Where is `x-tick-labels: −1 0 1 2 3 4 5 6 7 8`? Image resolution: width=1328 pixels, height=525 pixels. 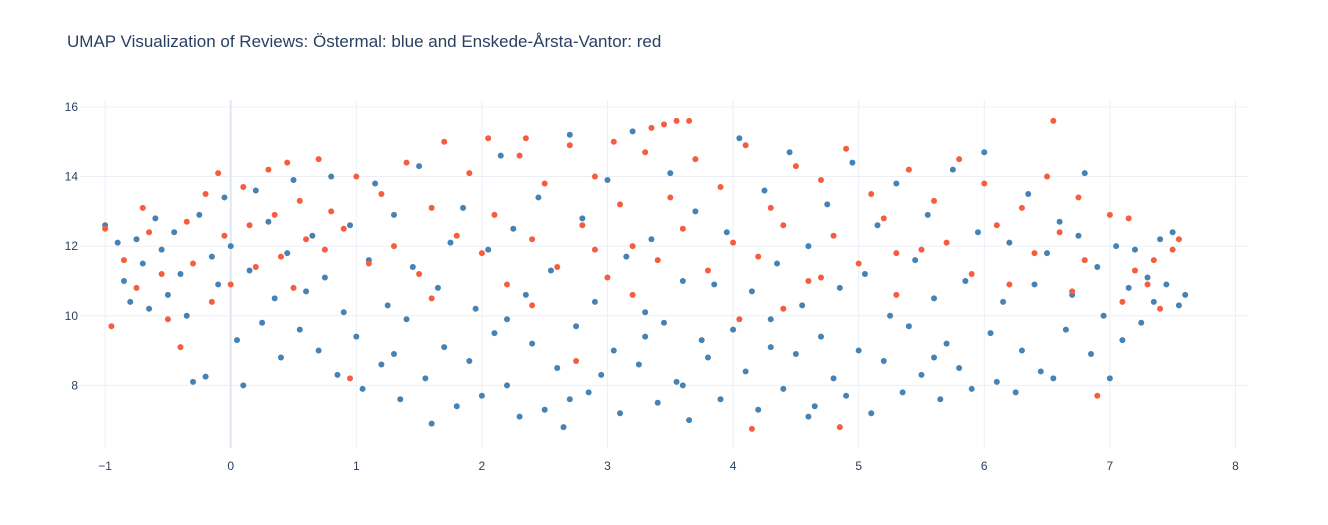
x-tick-labels: −1 0 1 2 3 4 5 6 7 8 is located at coordinates (668, 466).